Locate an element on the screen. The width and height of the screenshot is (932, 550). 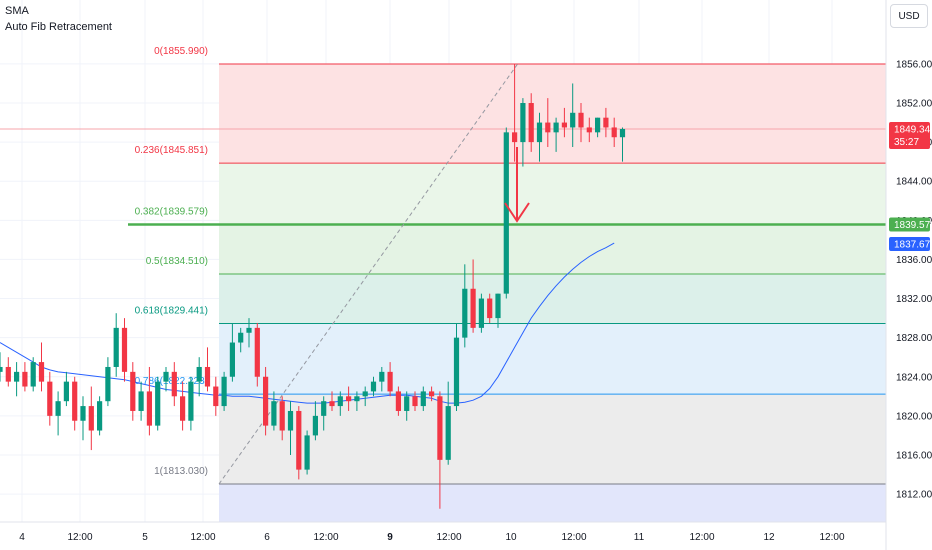
sma-tag is located at coordinates (909, 244).